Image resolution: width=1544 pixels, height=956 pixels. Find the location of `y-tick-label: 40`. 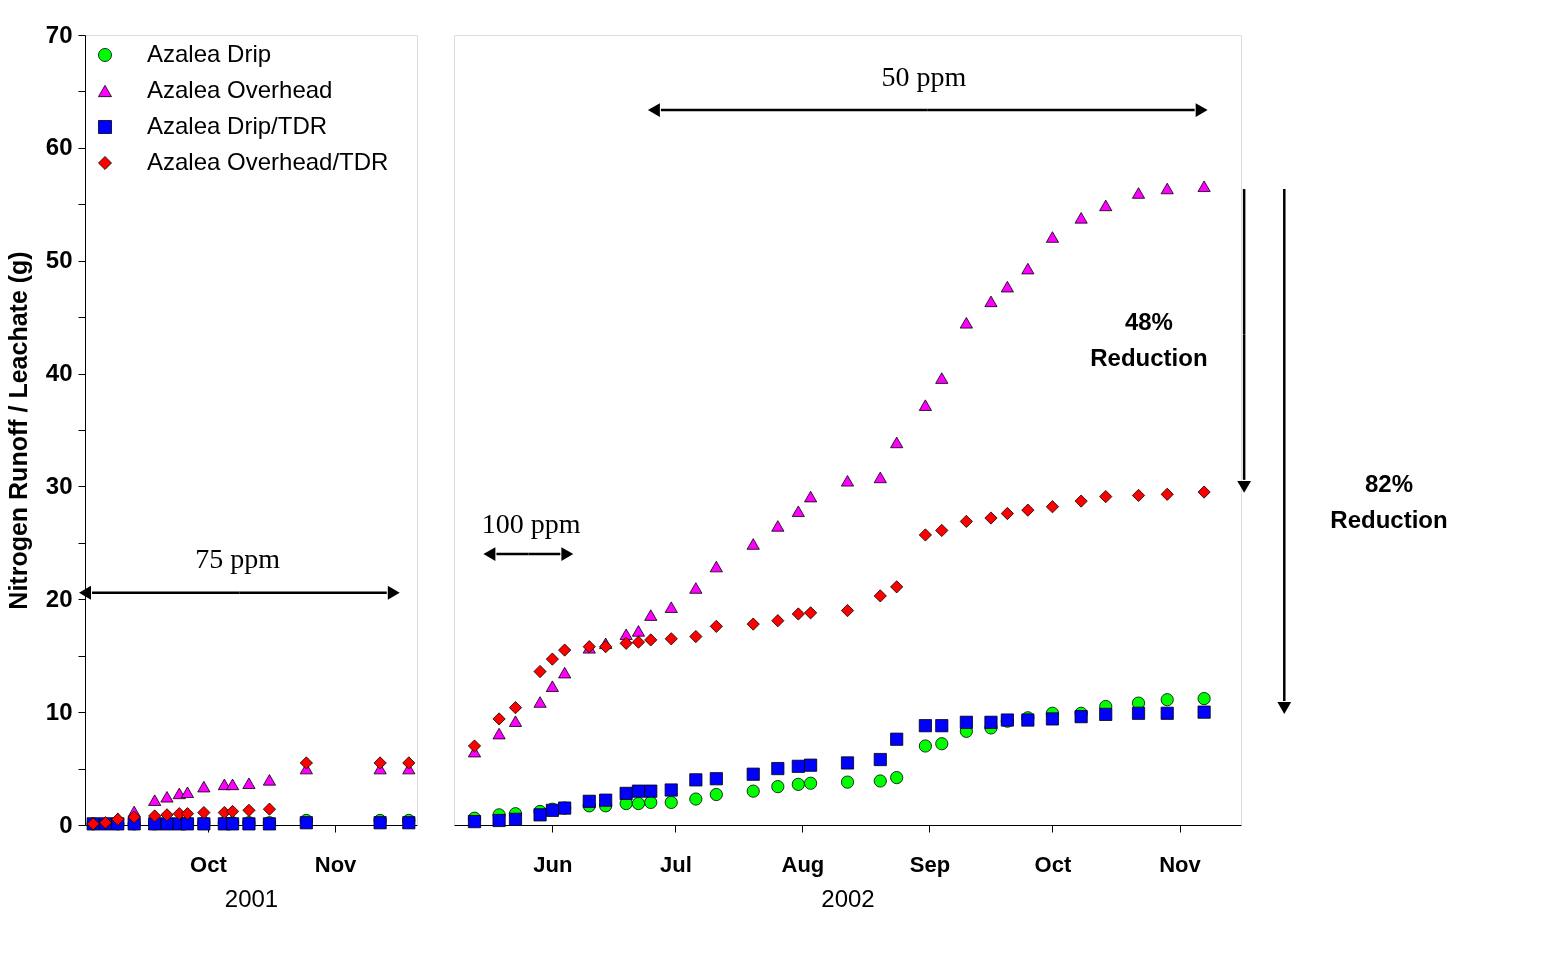

y-tick-label: 40 is located at coordinates (59, 373).